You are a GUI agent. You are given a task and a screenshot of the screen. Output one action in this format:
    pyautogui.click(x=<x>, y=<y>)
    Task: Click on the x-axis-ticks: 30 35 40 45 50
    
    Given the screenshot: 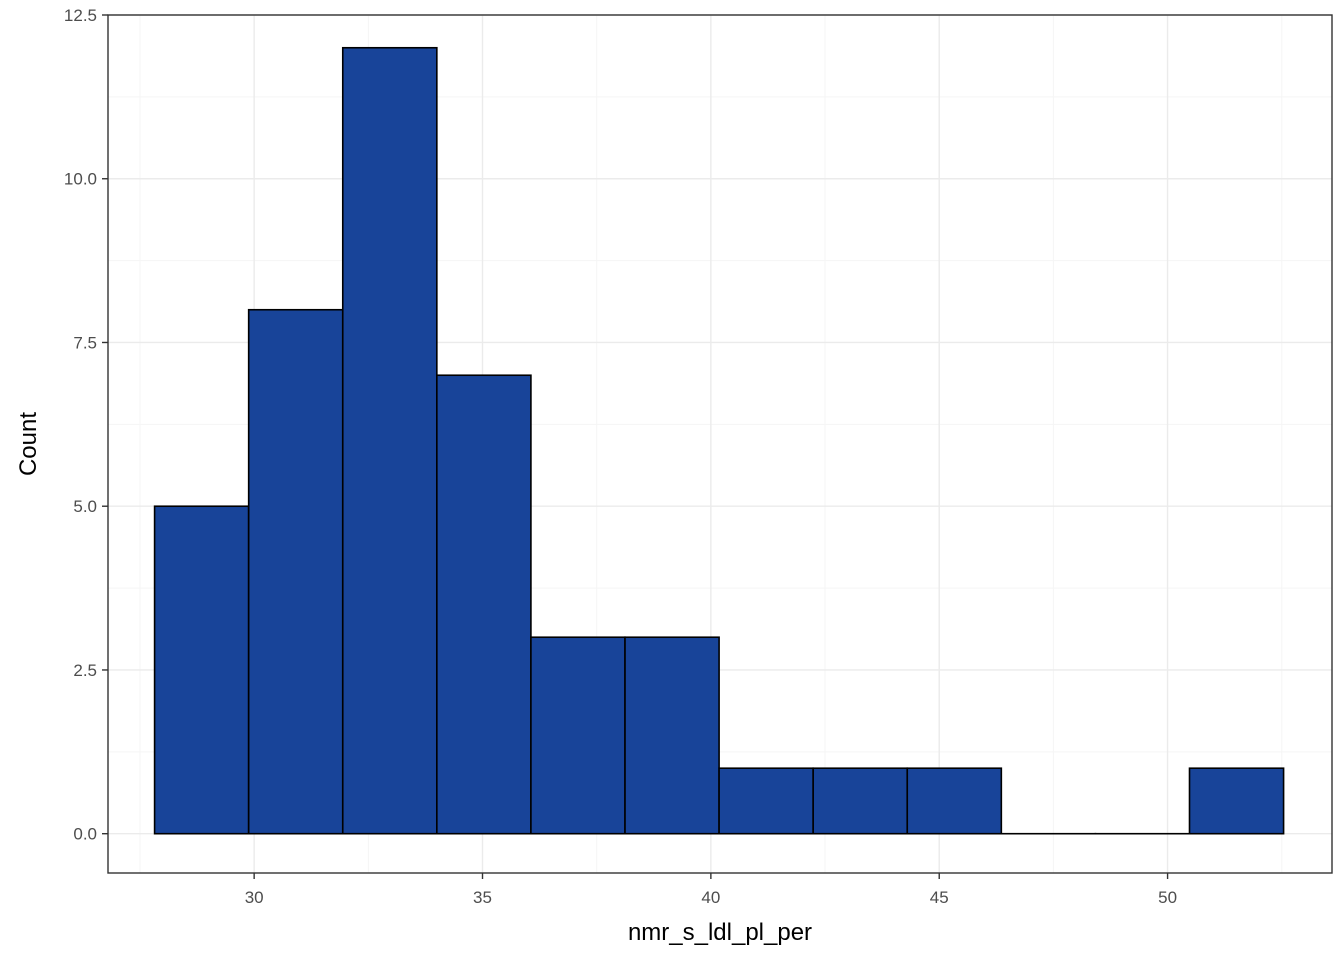 What is the action you would take?
    pyautogui.click(x=711, y=890)
    